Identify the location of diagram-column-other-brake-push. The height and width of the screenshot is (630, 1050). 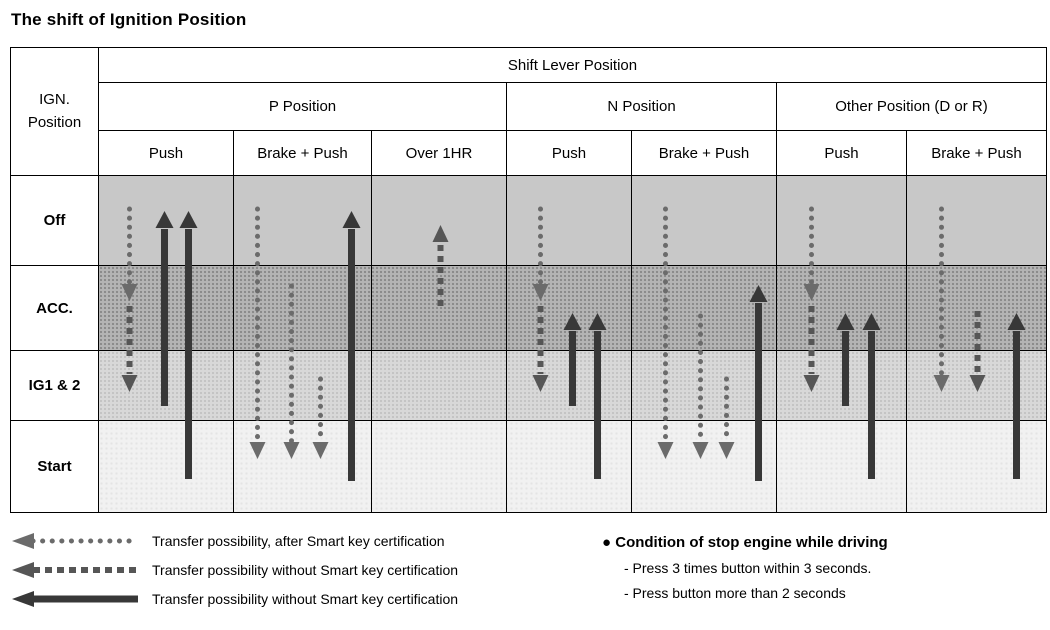
(976, 344).